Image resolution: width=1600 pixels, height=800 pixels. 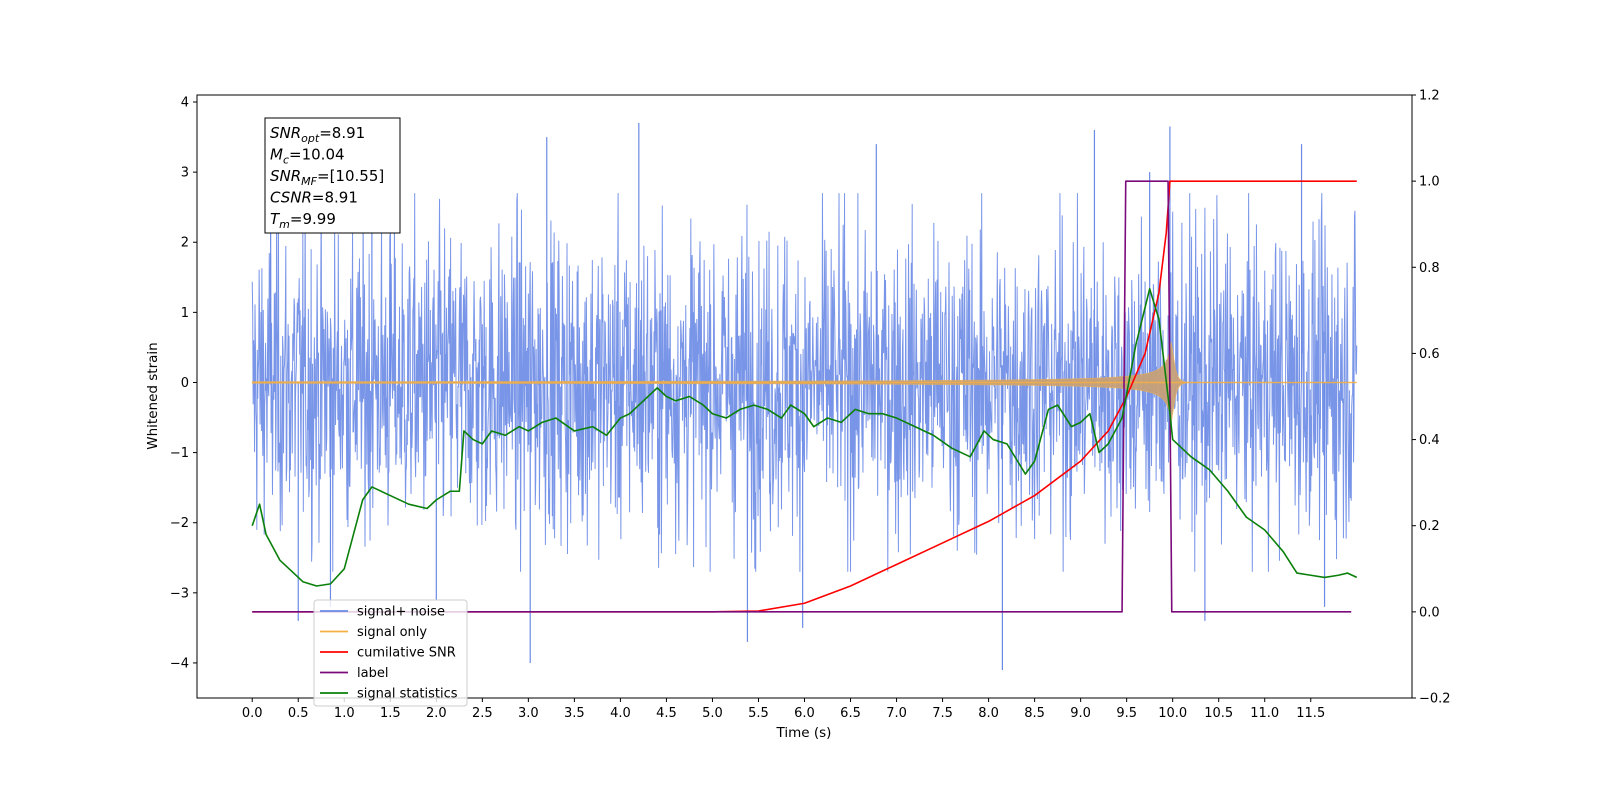 I want to click on x-tick-label-1: 0.5, so click(x=298, y=713).